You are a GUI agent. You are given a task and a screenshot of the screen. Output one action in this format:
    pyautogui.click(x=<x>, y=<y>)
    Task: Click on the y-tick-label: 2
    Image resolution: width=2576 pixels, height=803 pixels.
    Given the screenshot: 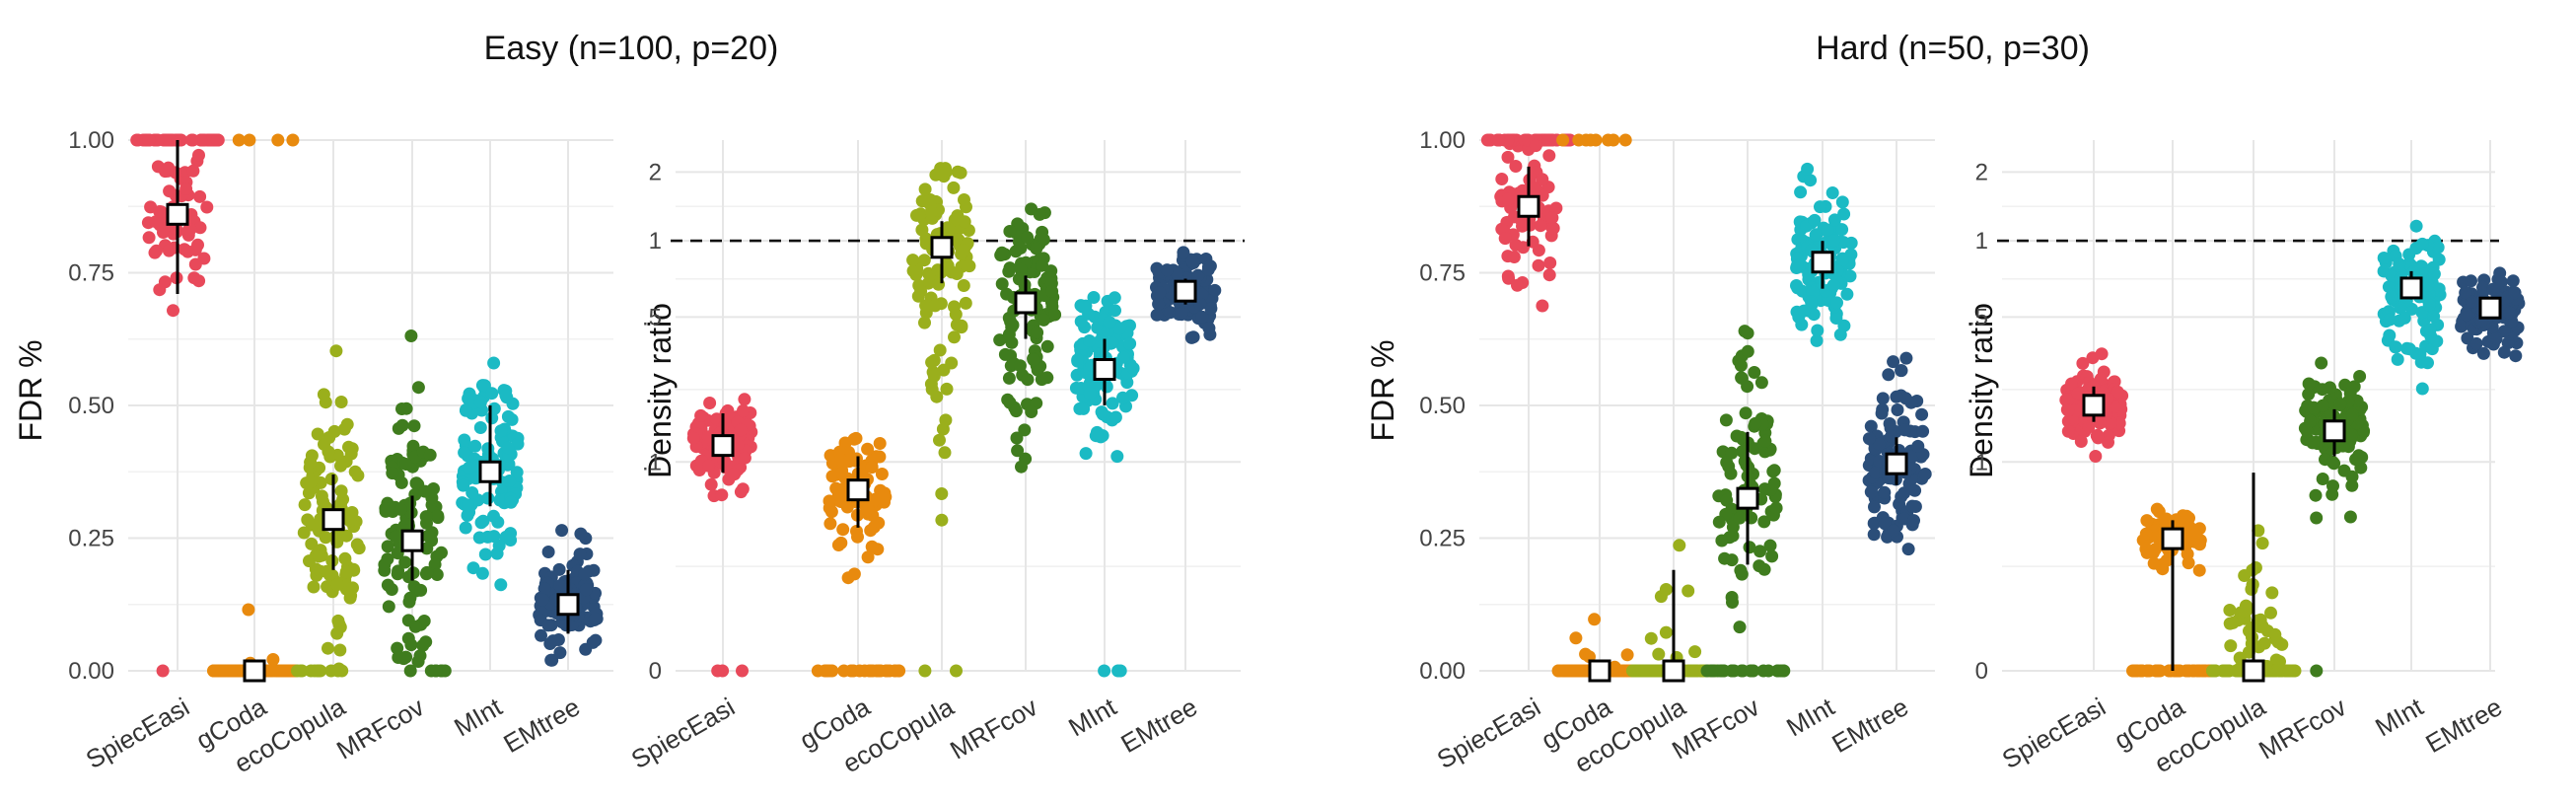 What is the action you would take?
    pyautogui.click(x=1981, y=172)
    